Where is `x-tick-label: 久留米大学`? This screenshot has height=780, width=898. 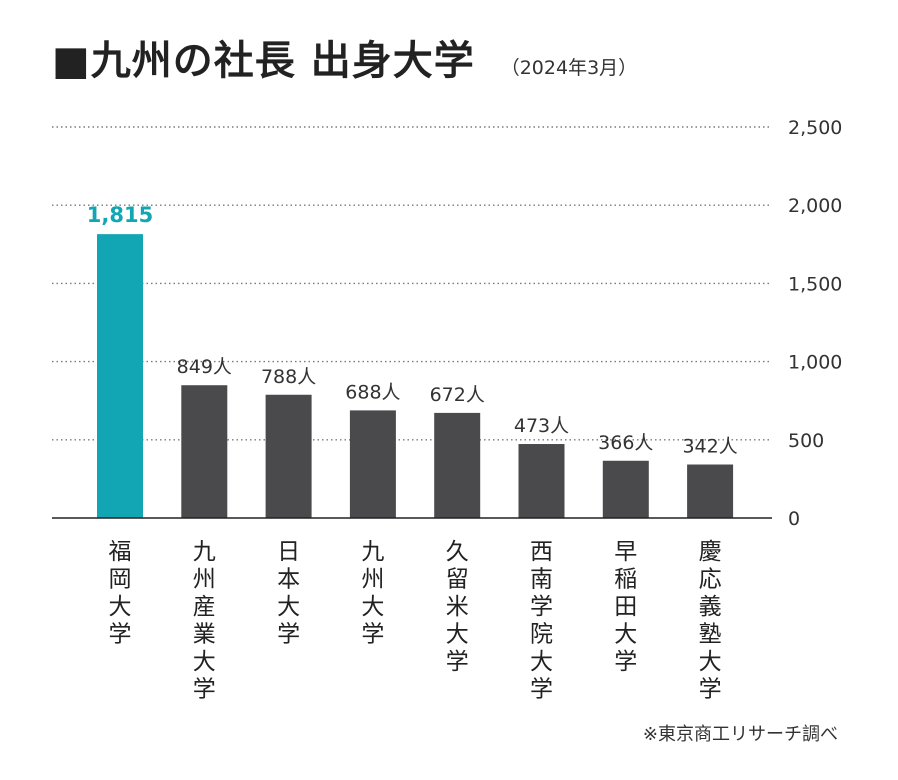
x-tick-label: 久留米大学 is located at coordinates (457, 607).